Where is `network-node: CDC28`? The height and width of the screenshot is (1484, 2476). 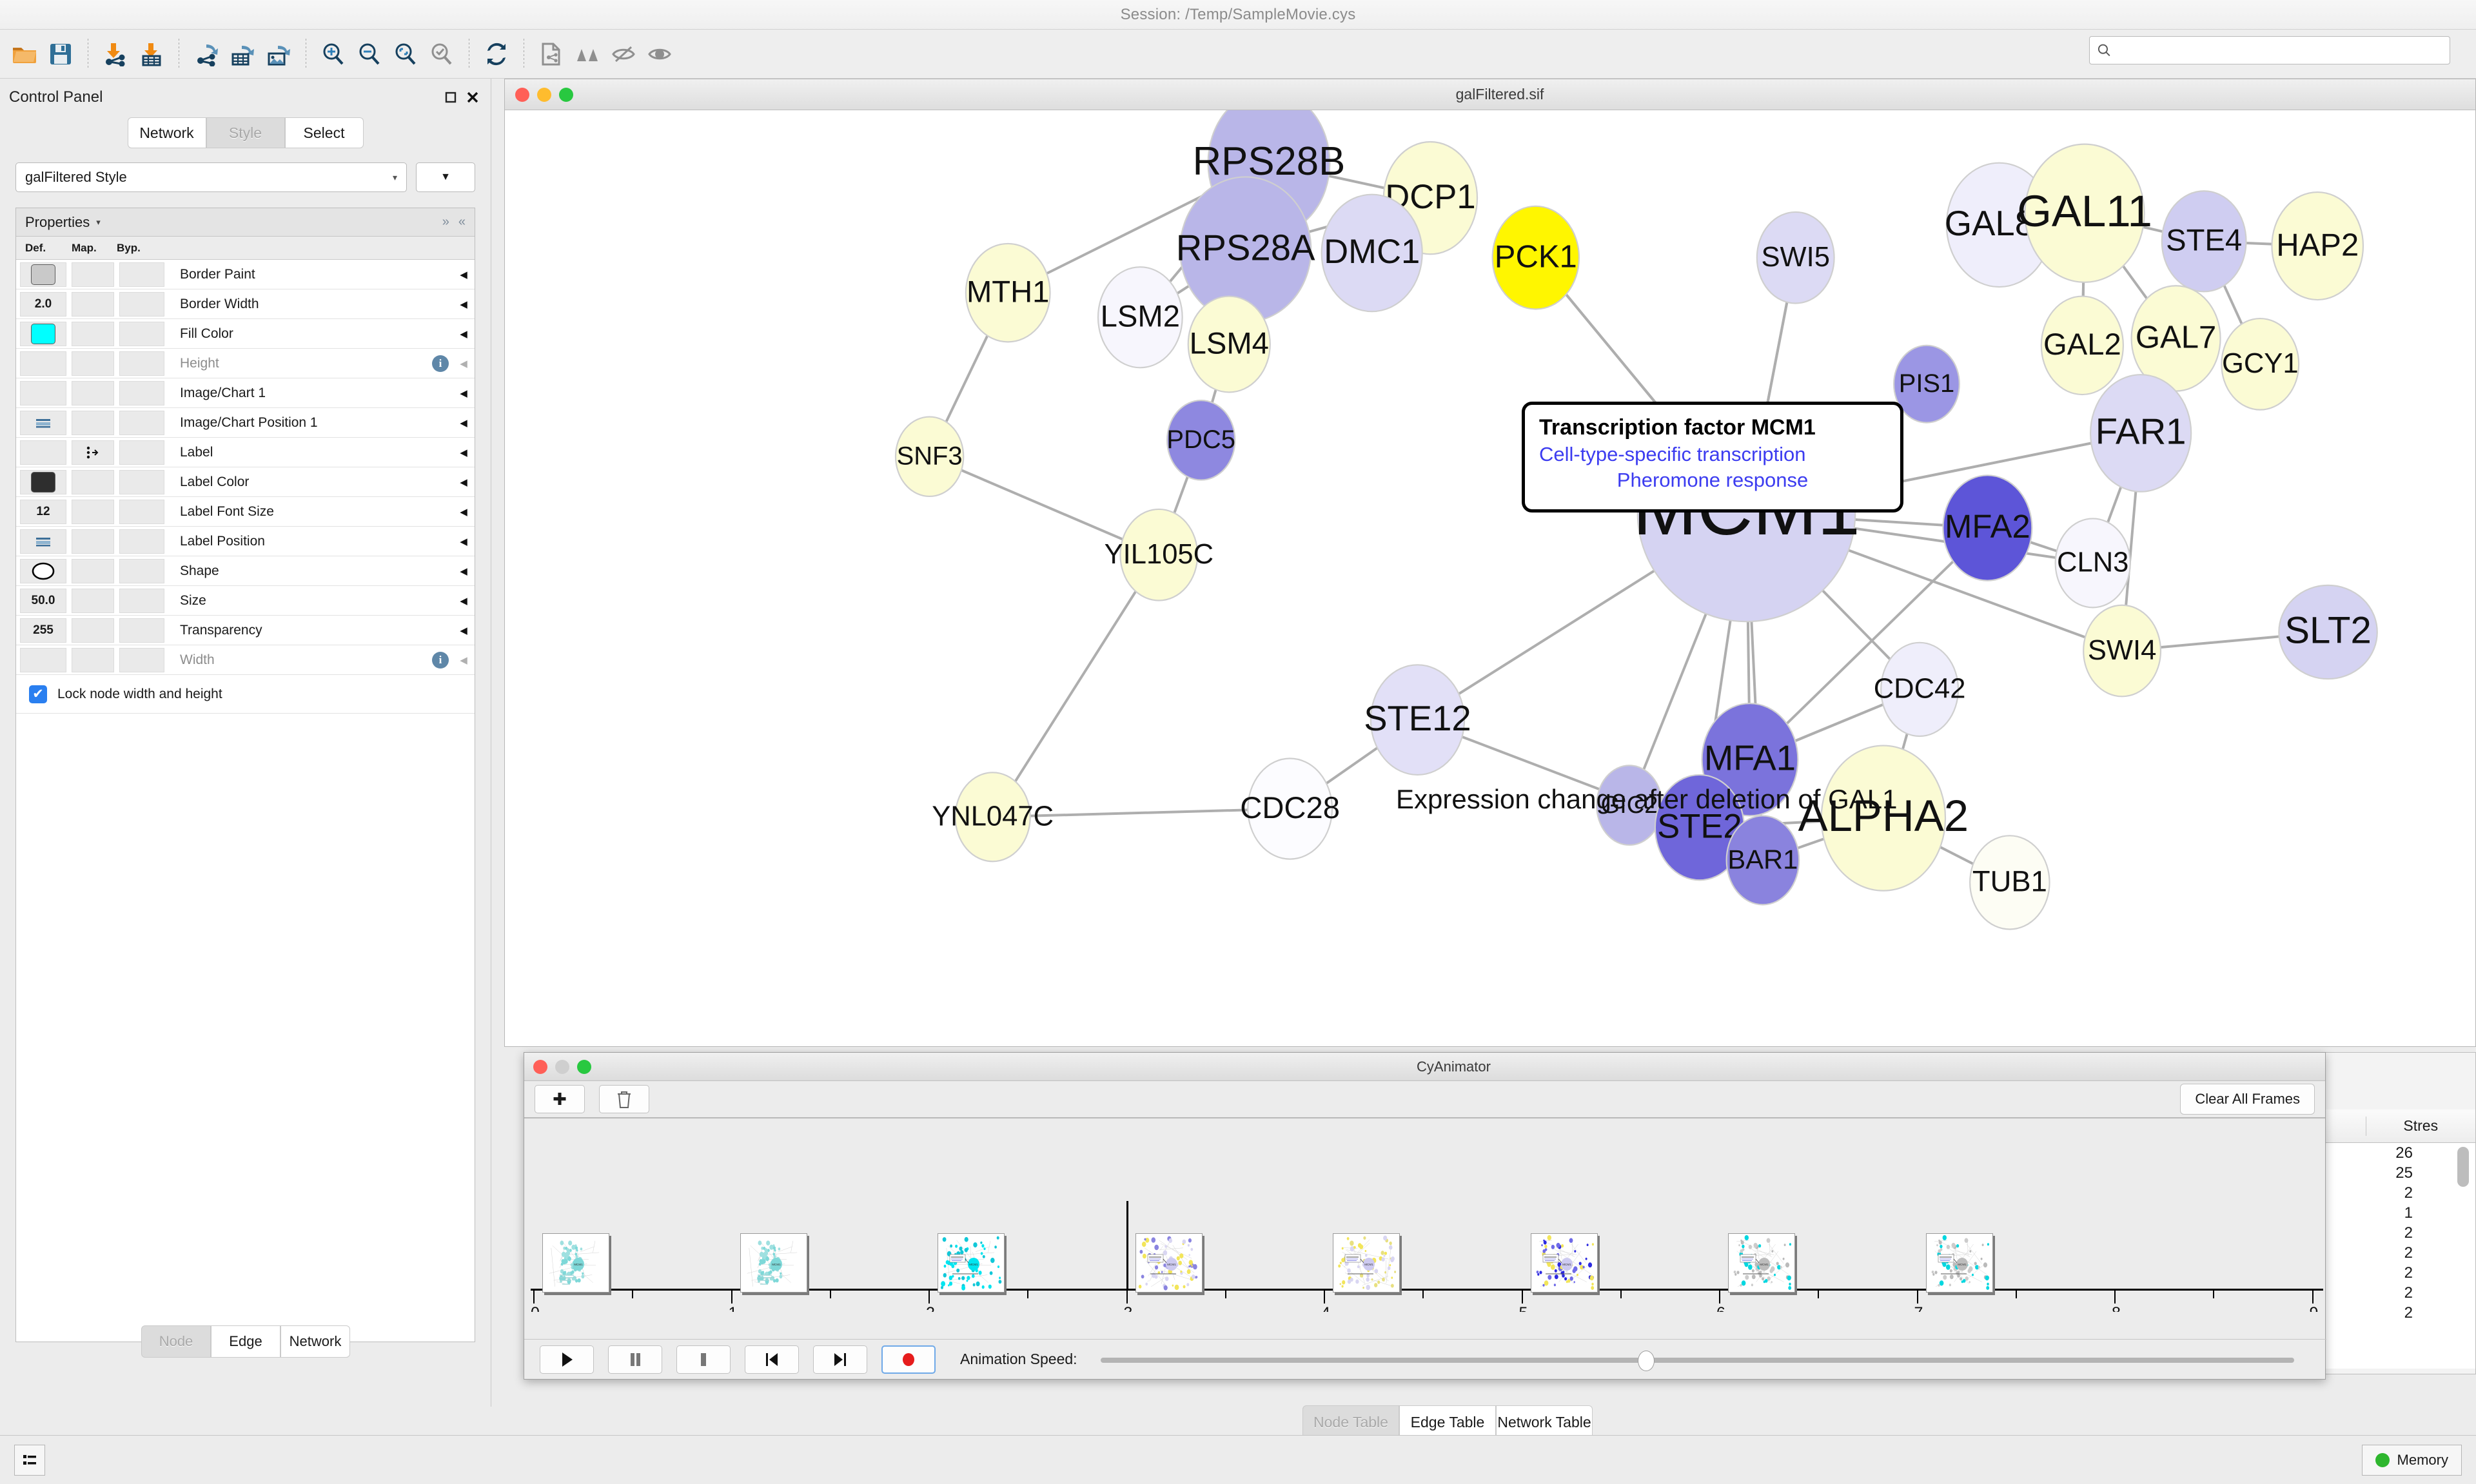 network-node: CDC28 is located at coordinates (1290, 808).